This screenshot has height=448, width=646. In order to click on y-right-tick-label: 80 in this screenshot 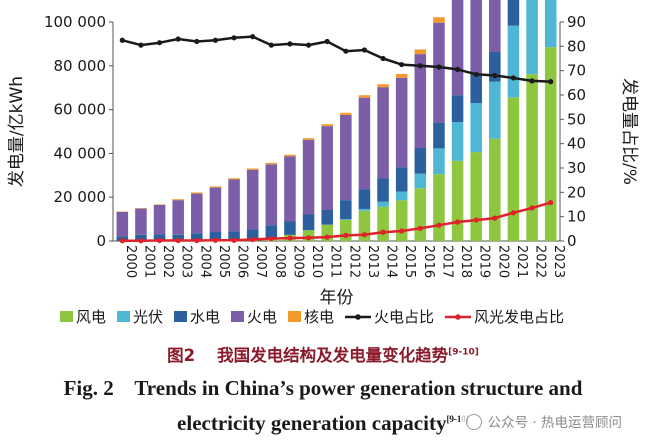, I will do `click(576, 46)`.